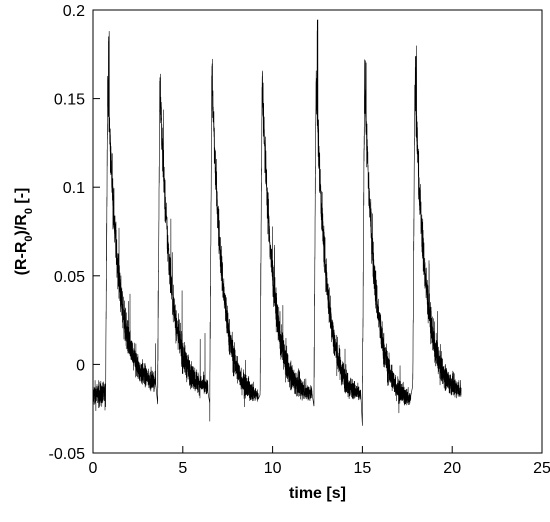 The image size is (550, 522). What do you see at coordinates (74, 188) in the screenshot?
I see `y-tick-label: 0.1` at bounding box center [74, 188].